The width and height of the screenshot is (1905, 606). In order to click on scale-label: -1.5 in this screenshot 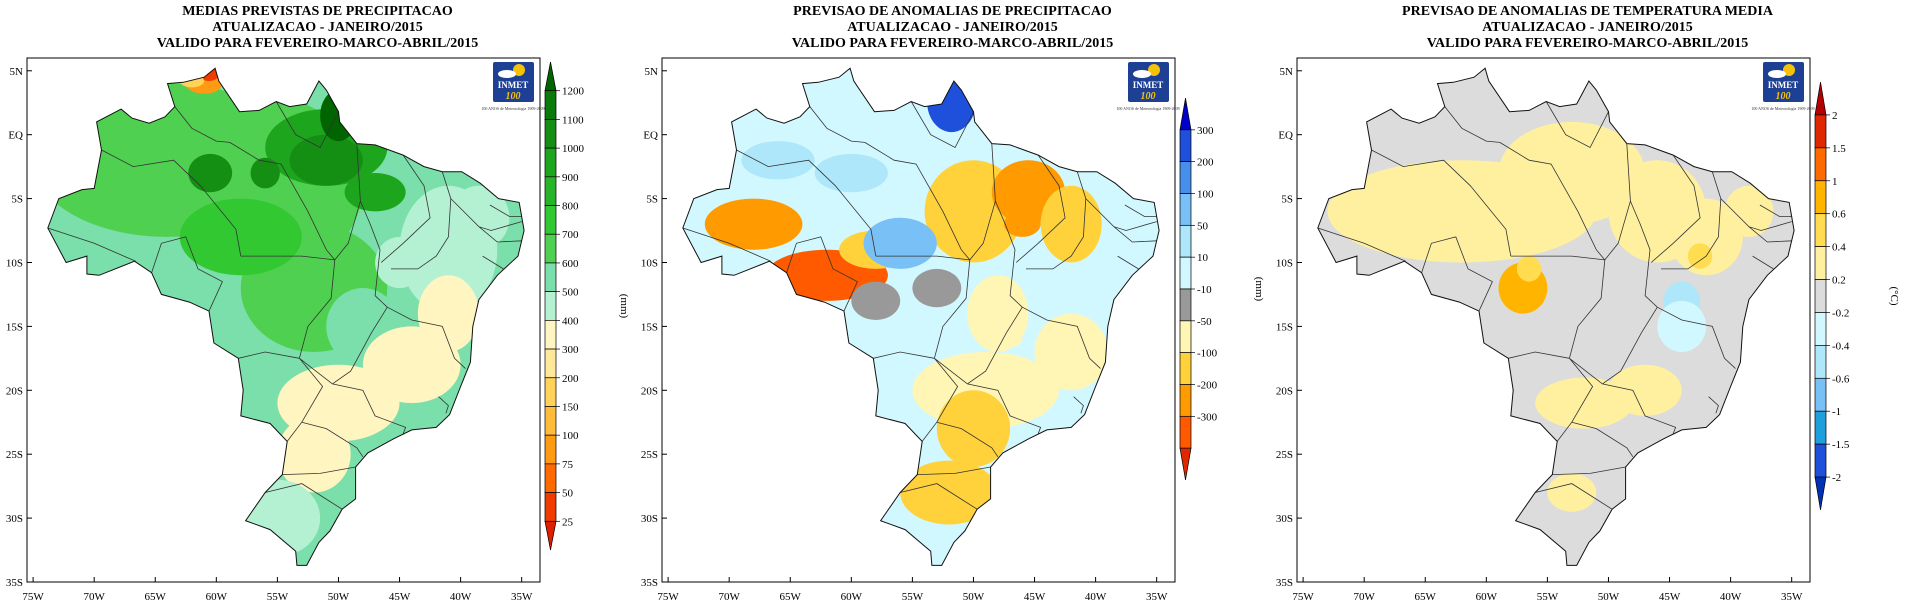, I will do `click(1841, 445)`.